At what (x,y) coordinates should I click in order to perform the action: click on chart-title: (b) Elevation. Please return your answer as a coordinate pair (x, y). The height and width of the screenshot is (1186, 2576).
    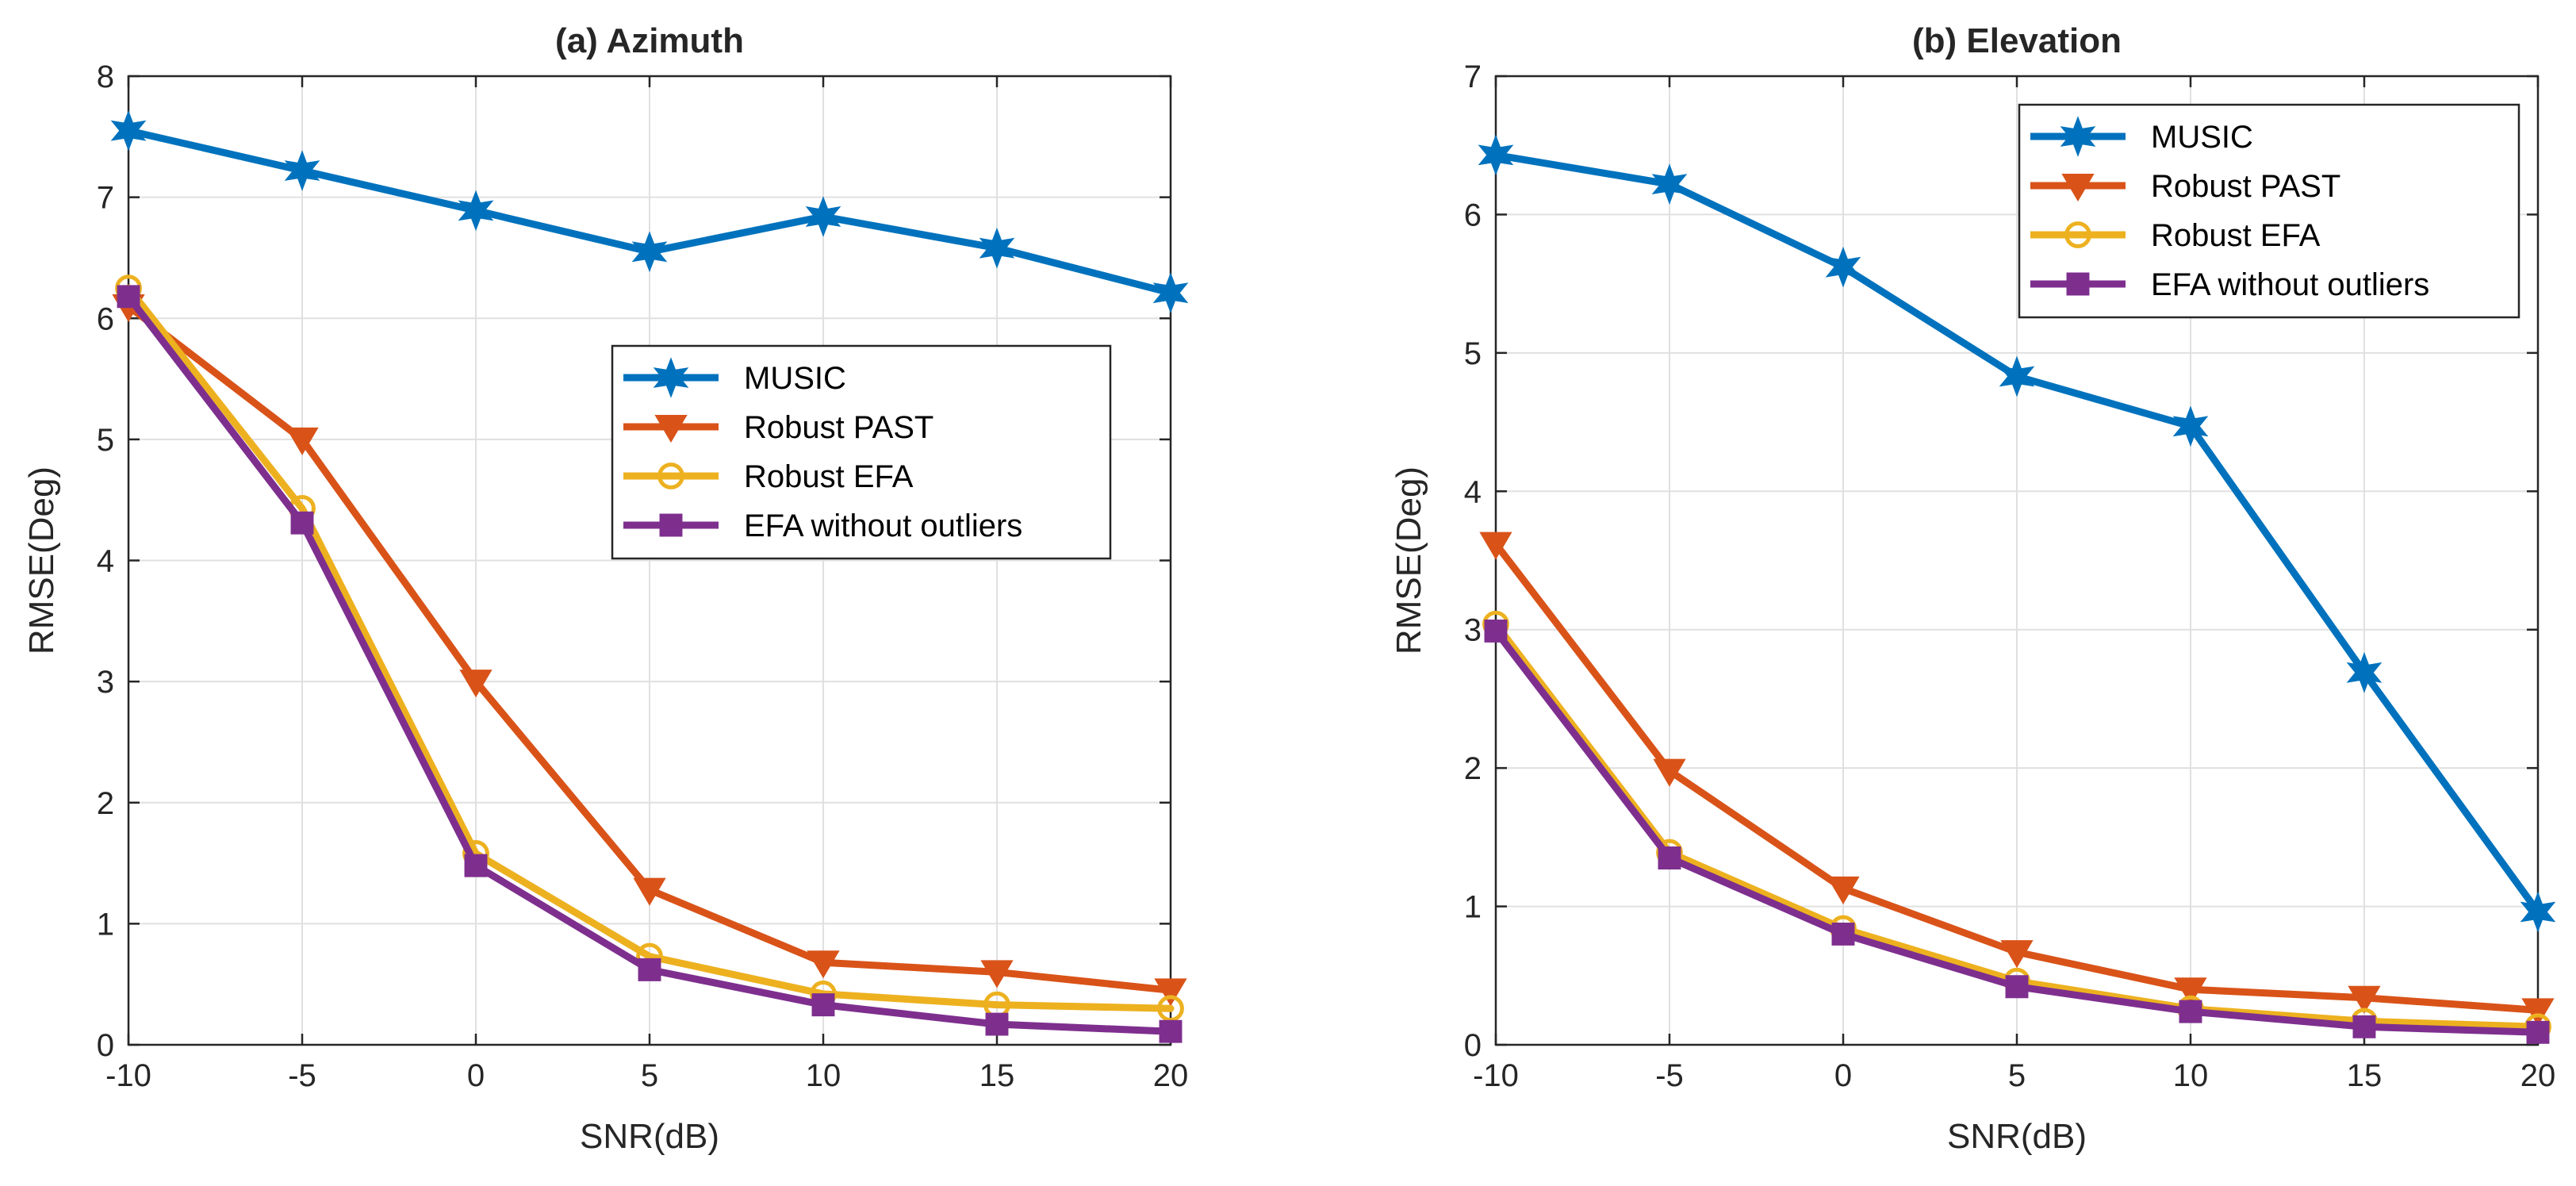
    Looking at the image, I should click on (2017, 40).